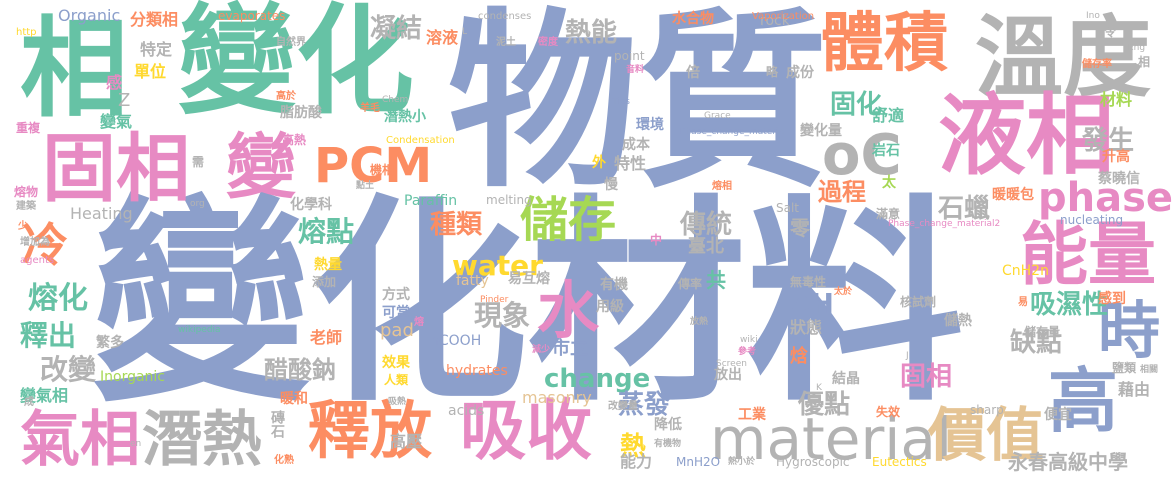  I want to click on word-mi: 密度, so click(548, 42).